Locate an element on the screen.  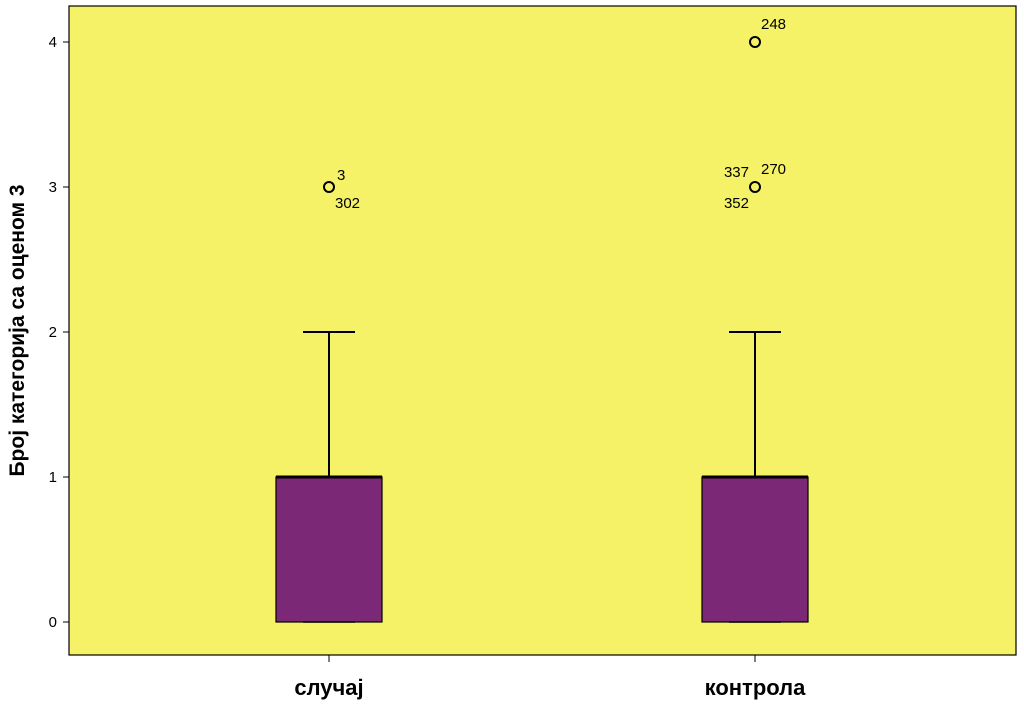
y-tick-label: 0 is located at coordinates (53, 622).